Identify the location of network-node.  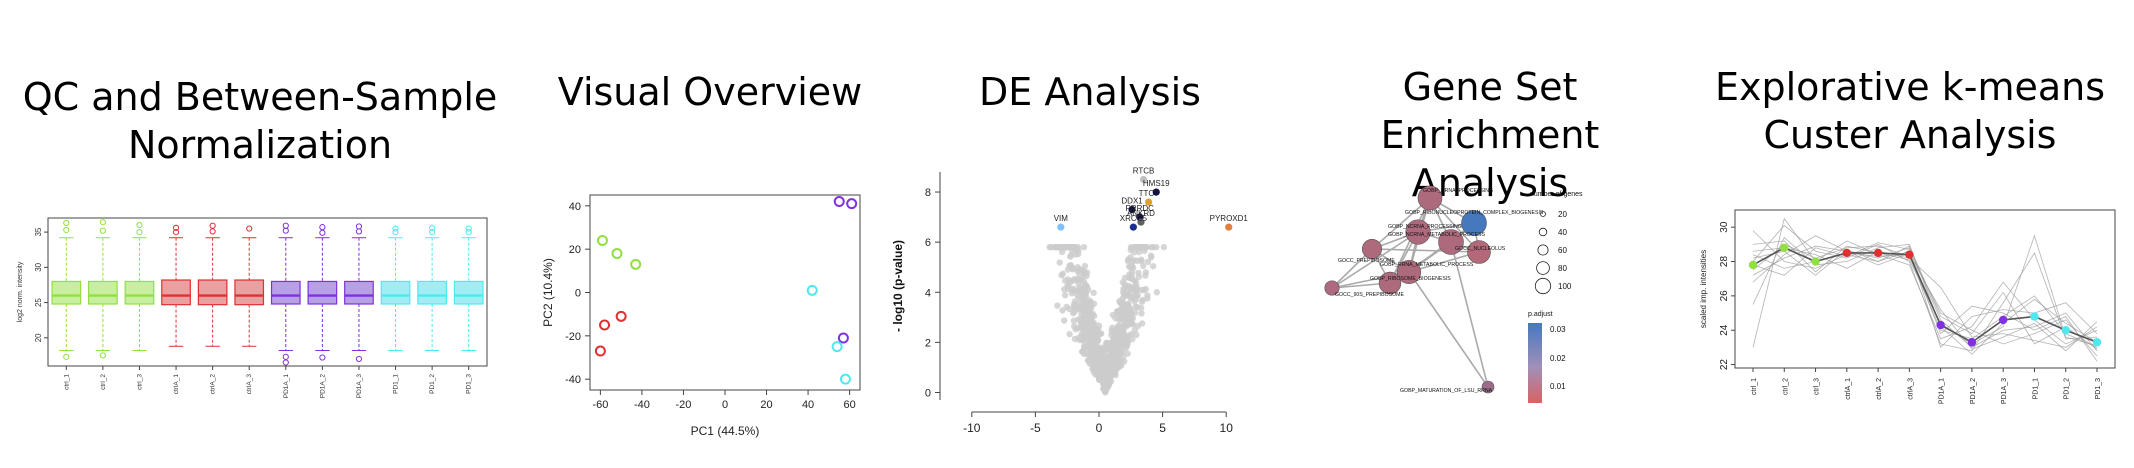
(1451, 242).